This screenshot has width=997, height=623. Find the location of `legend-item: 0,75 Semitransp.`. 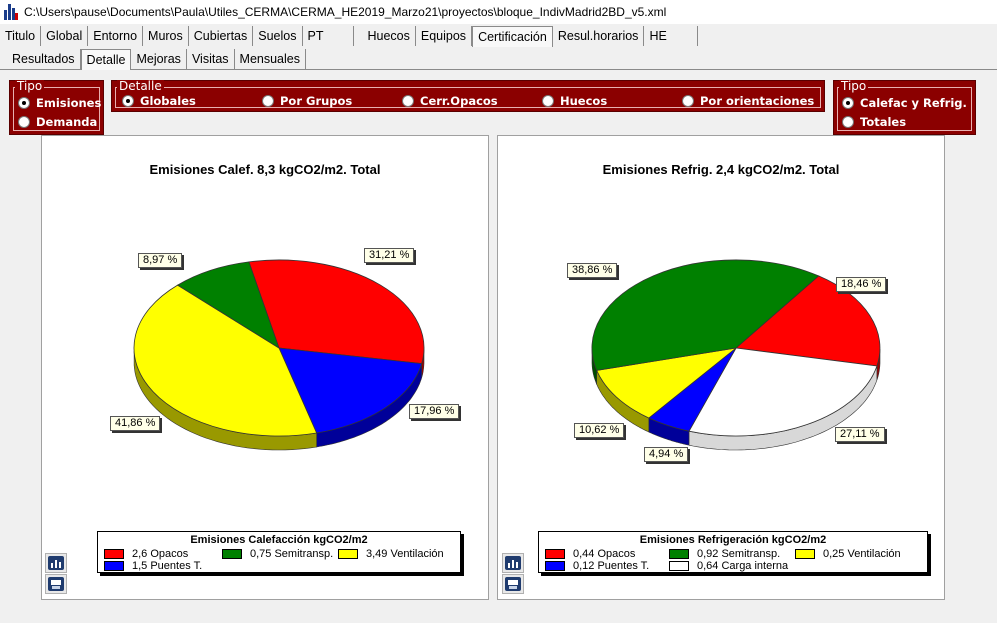

legend-item: 0,75 Semitransp. is located at coordinates (277, 554).